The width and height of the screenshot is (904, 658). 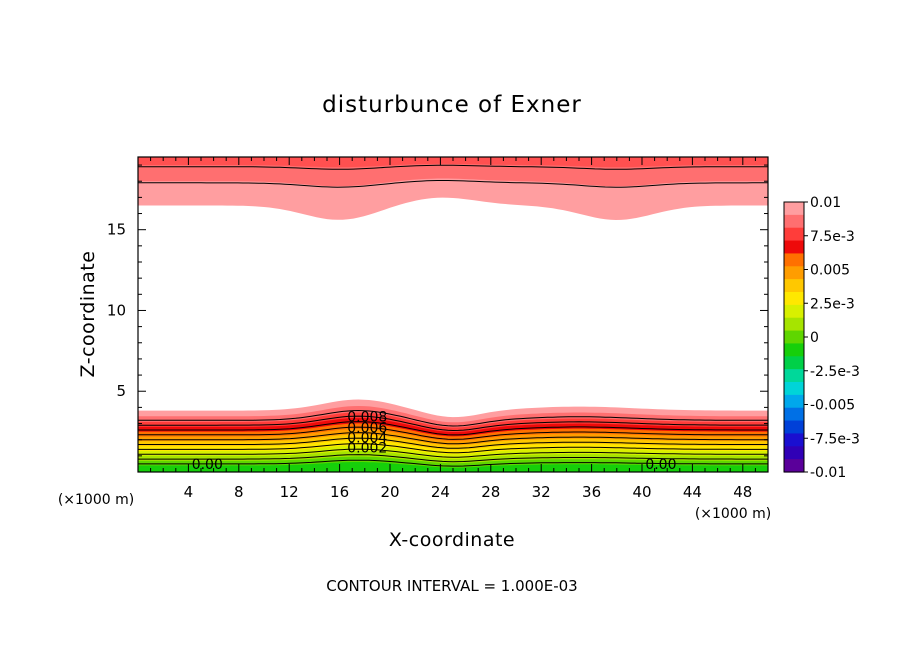 I want to click on colorbar-label: 0, so click(x=814, y=338).